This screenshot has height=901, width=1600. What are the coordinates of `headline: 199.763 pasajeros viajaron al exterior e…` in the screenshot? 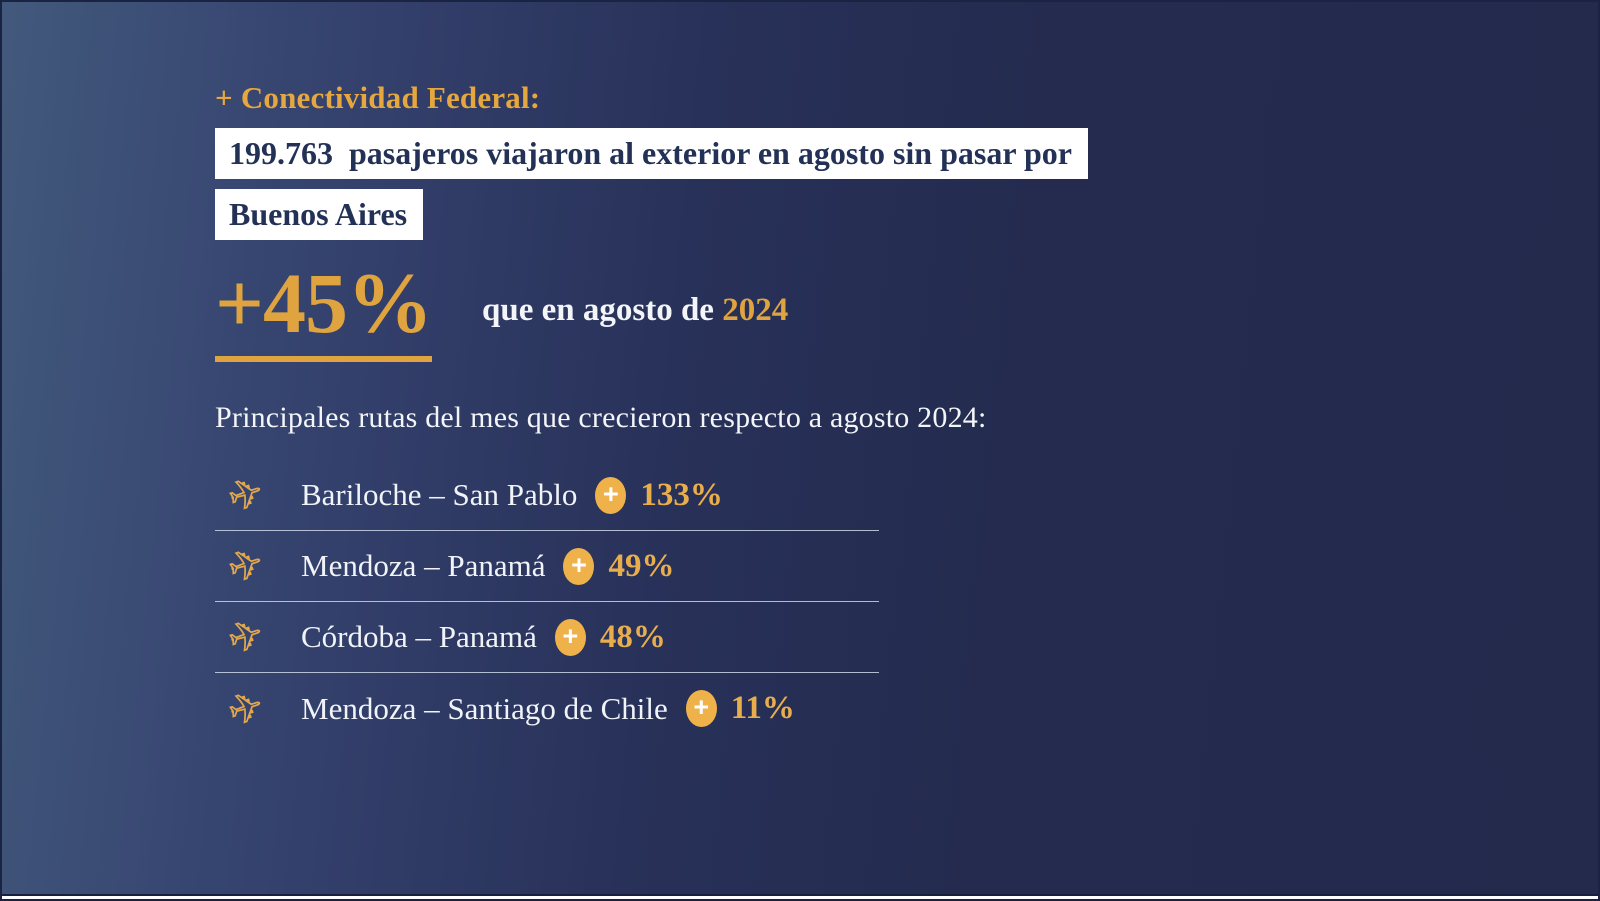 It's located at (651, 184).